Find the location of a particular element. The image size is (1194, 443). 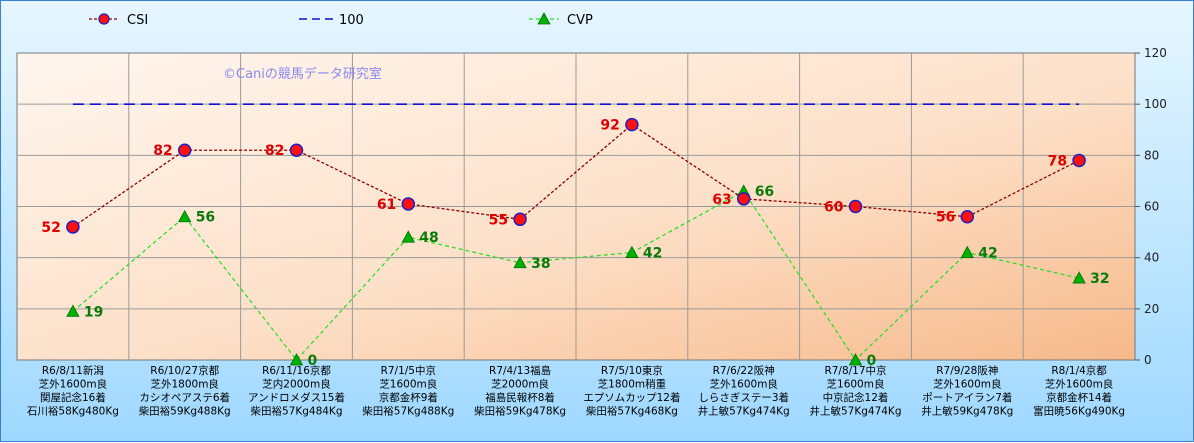

x-tick-label: R7/9/28阪神芝外1600m良ポートアイラン7着井上敏59Kg478Kg is located at coordinates (967, 391).